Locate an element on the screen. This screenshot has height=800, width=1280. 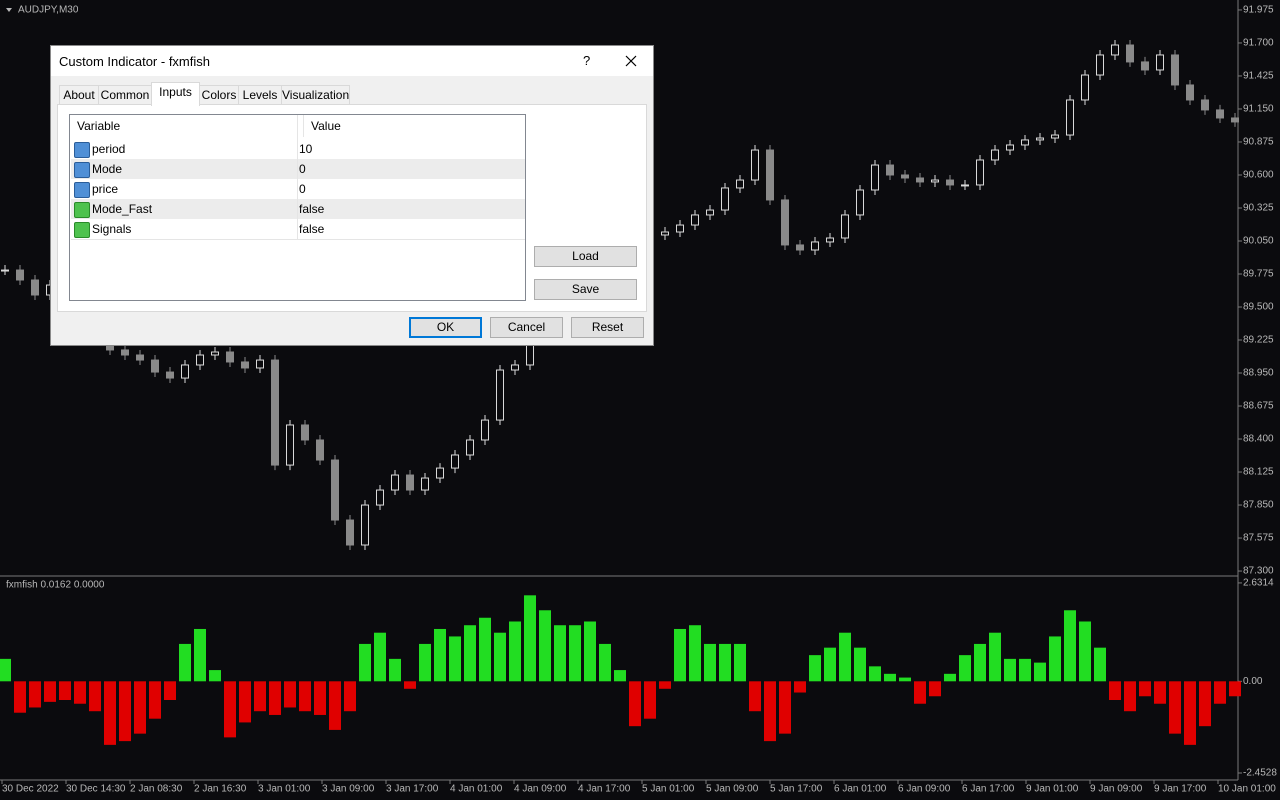
x-tick-label: 4 Jan 17:00 is located at coordinates (604, 789).